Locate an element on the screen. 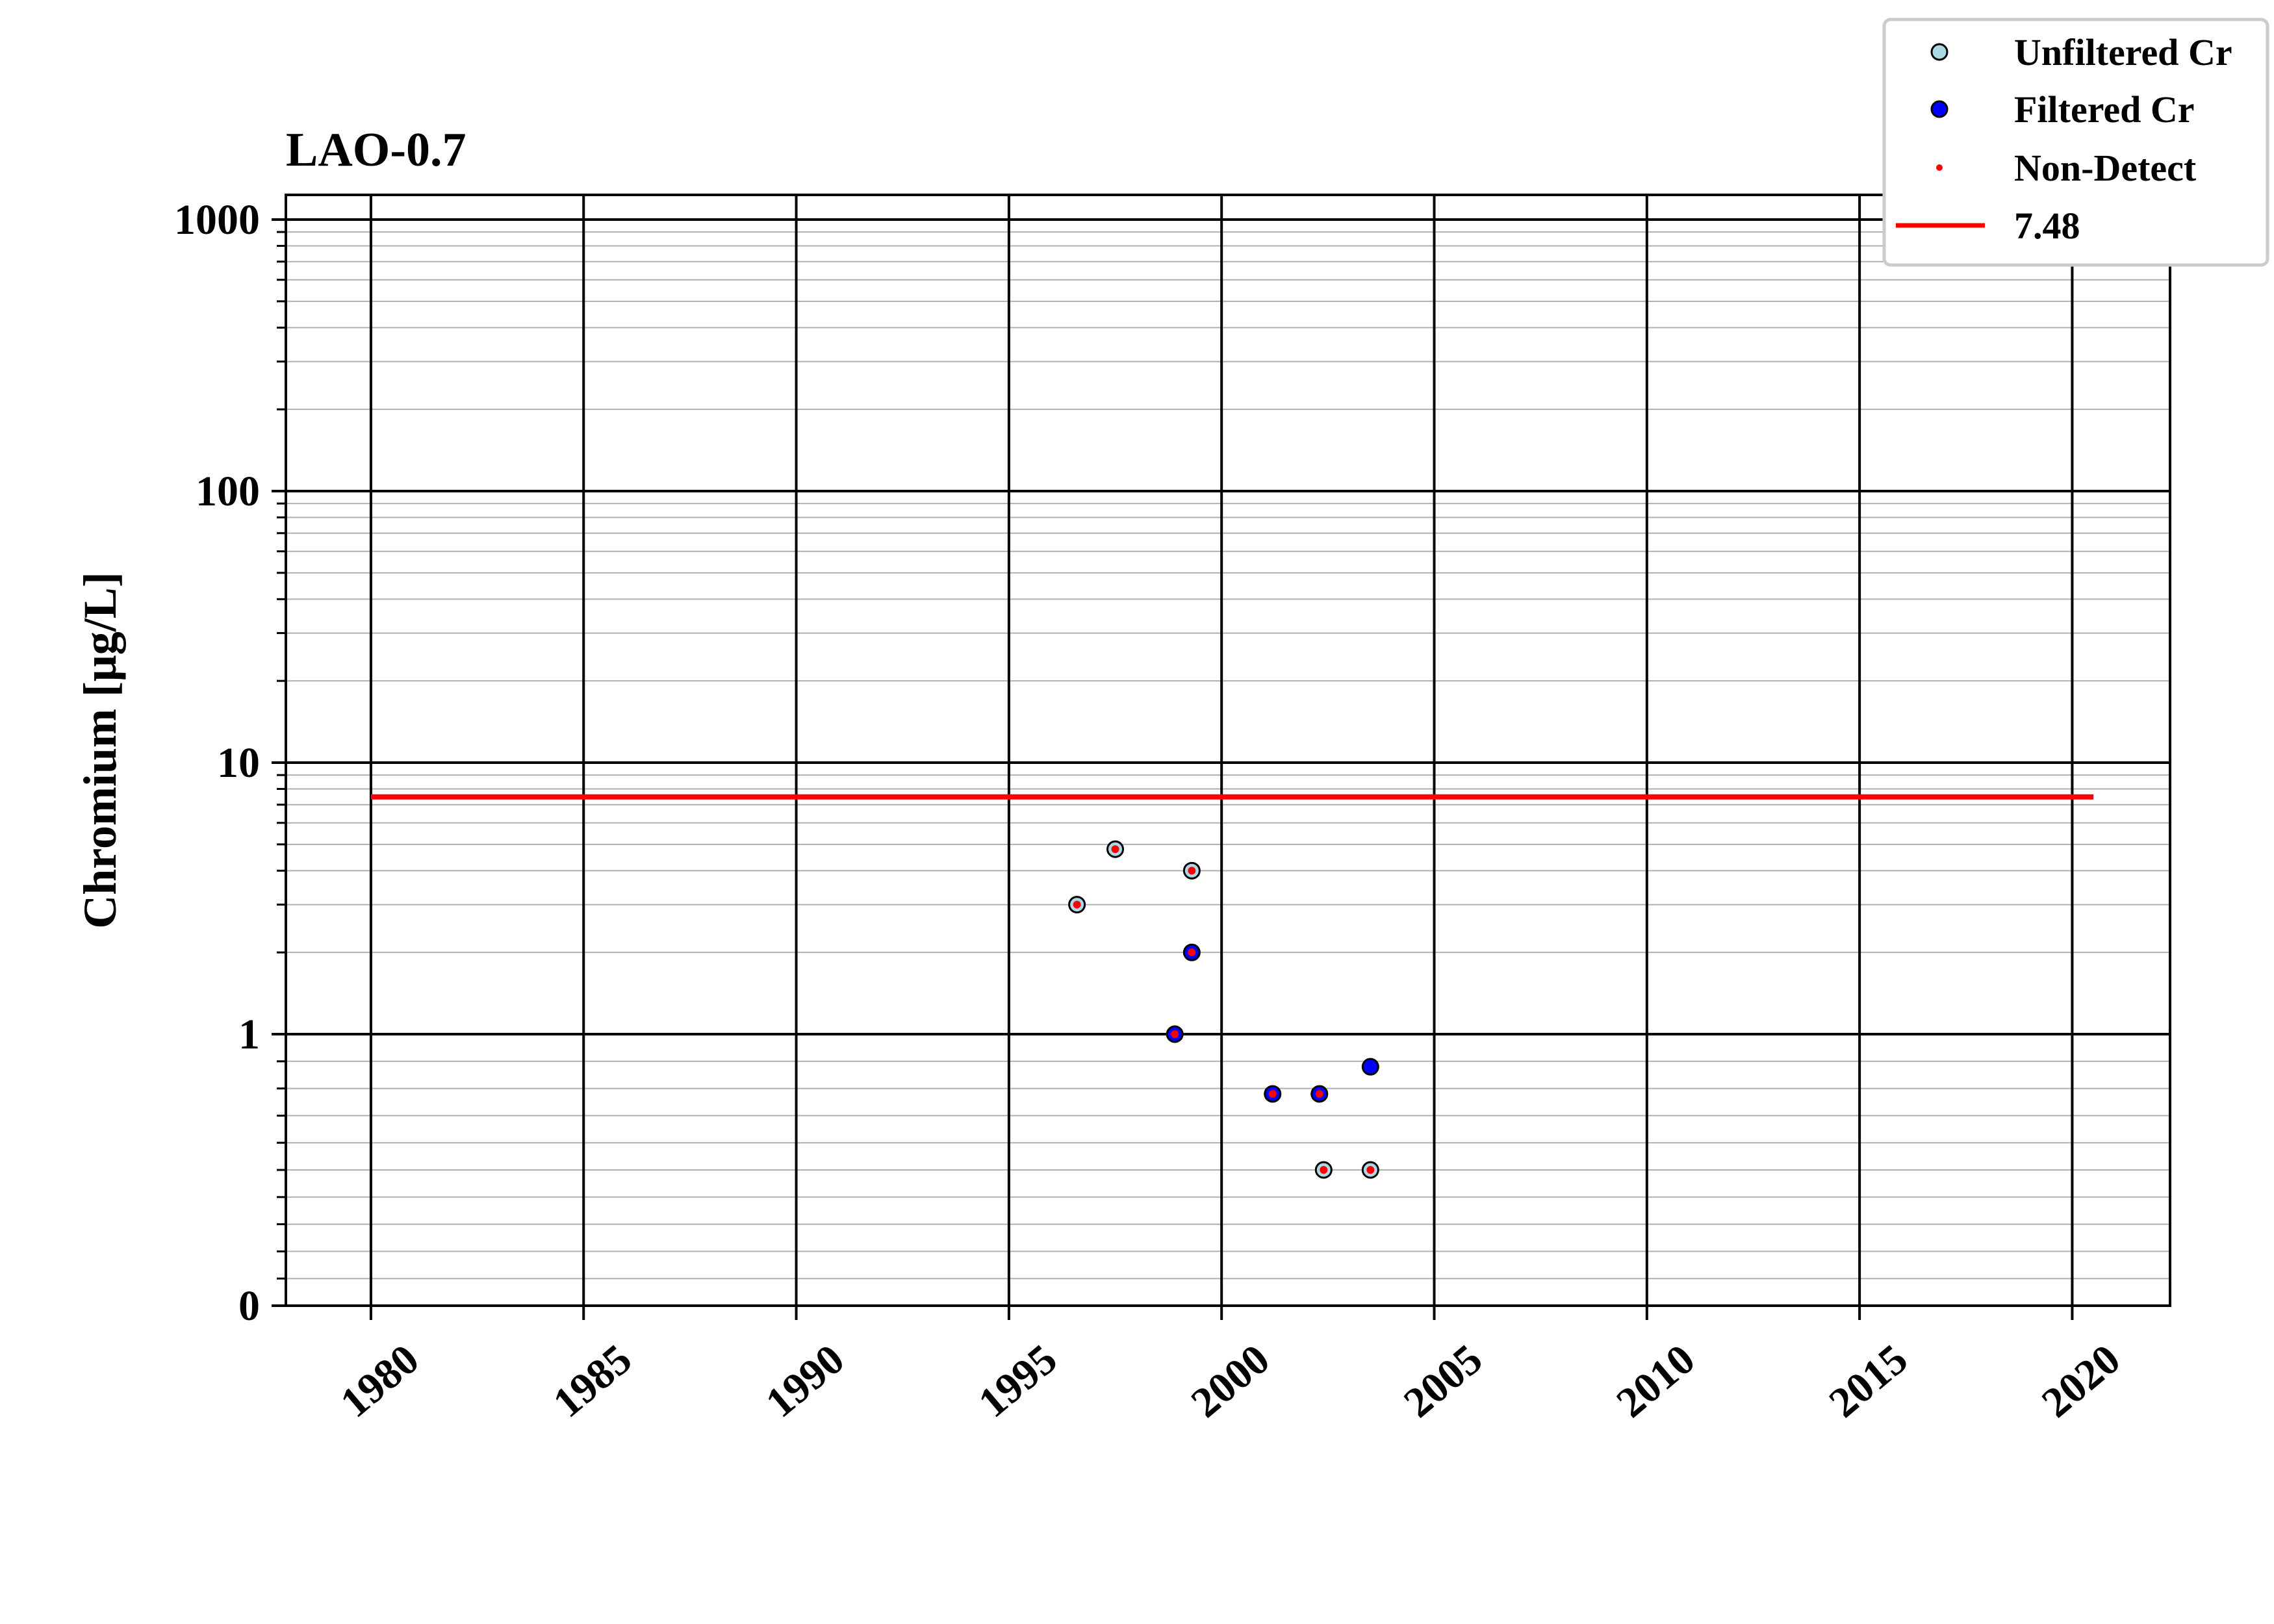  legend-marker-filtered is located at coordinates (1939, 109).